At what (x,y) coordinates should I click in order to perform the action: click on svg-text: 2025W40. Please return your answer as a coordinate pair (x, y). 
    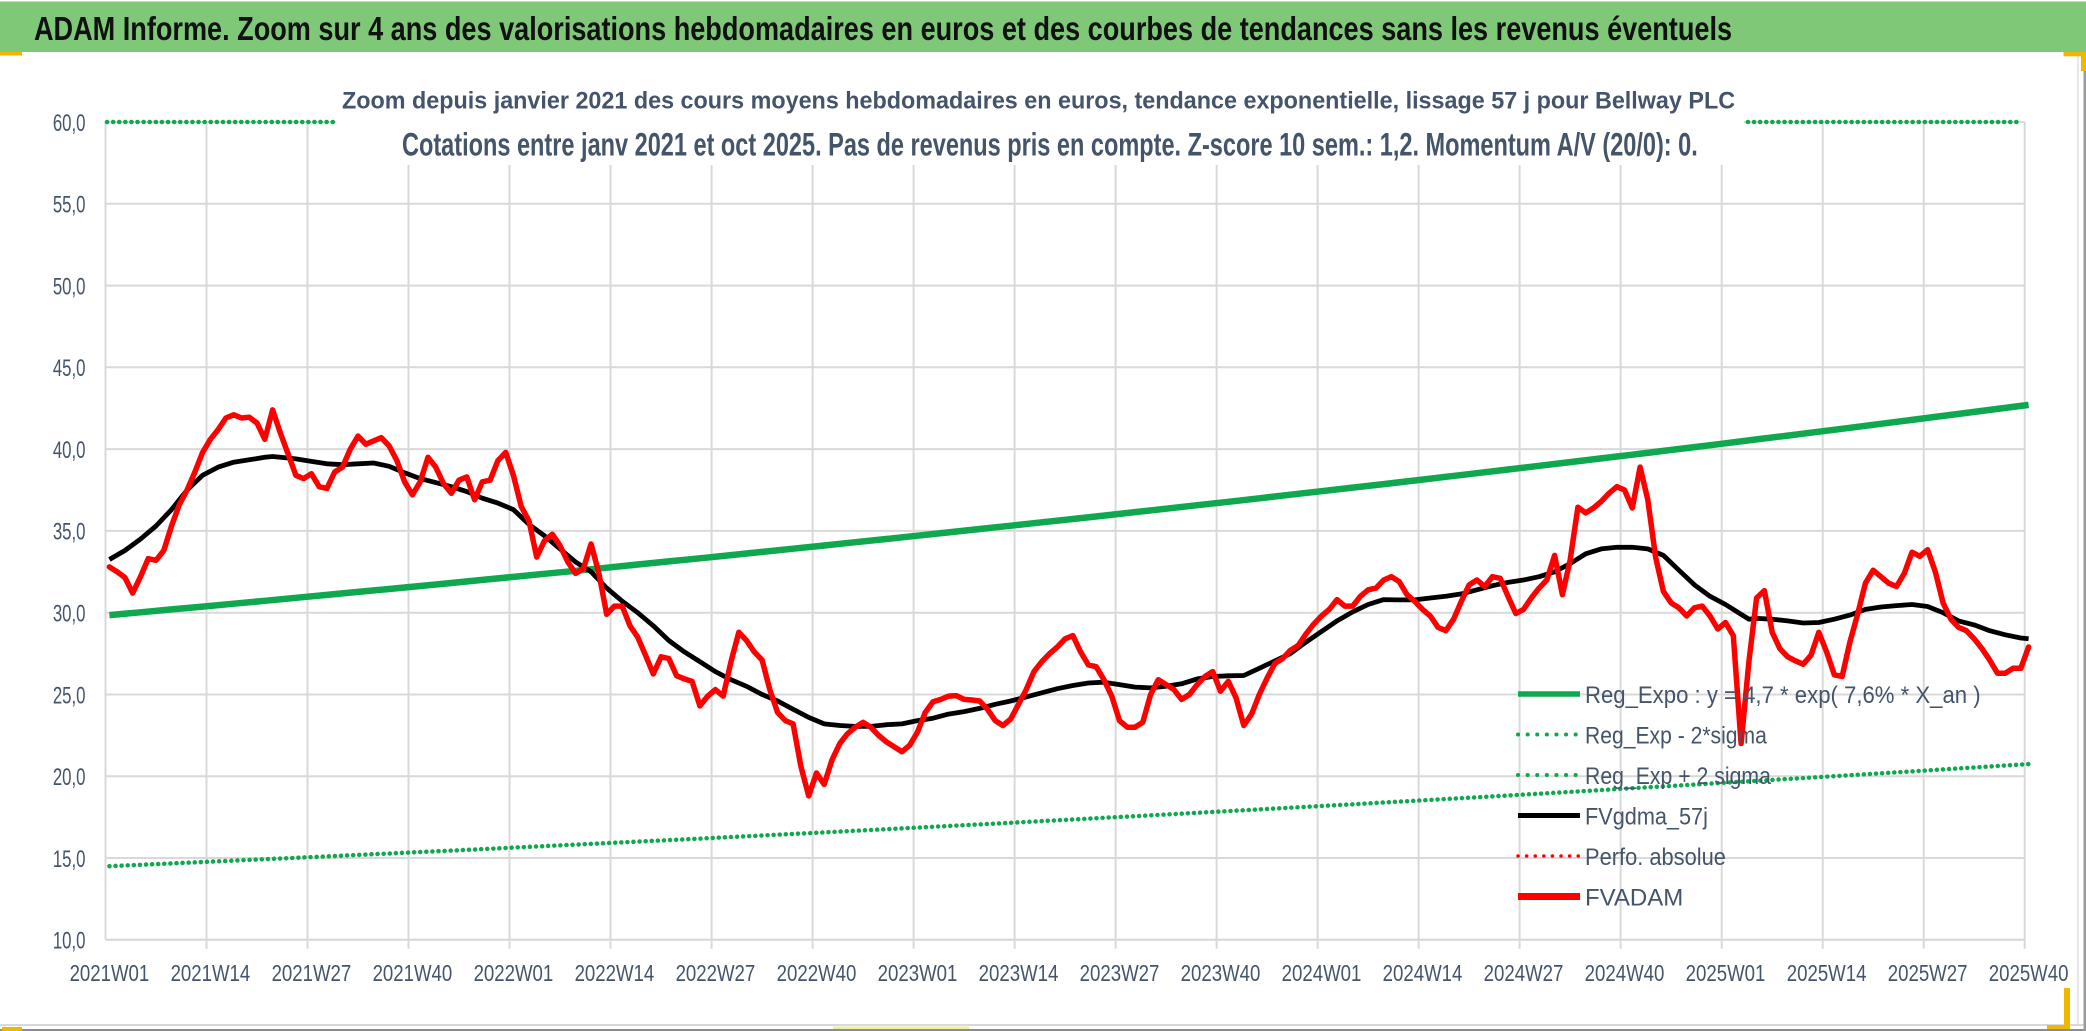
    Looking at the image, I should click on (2029, 973).